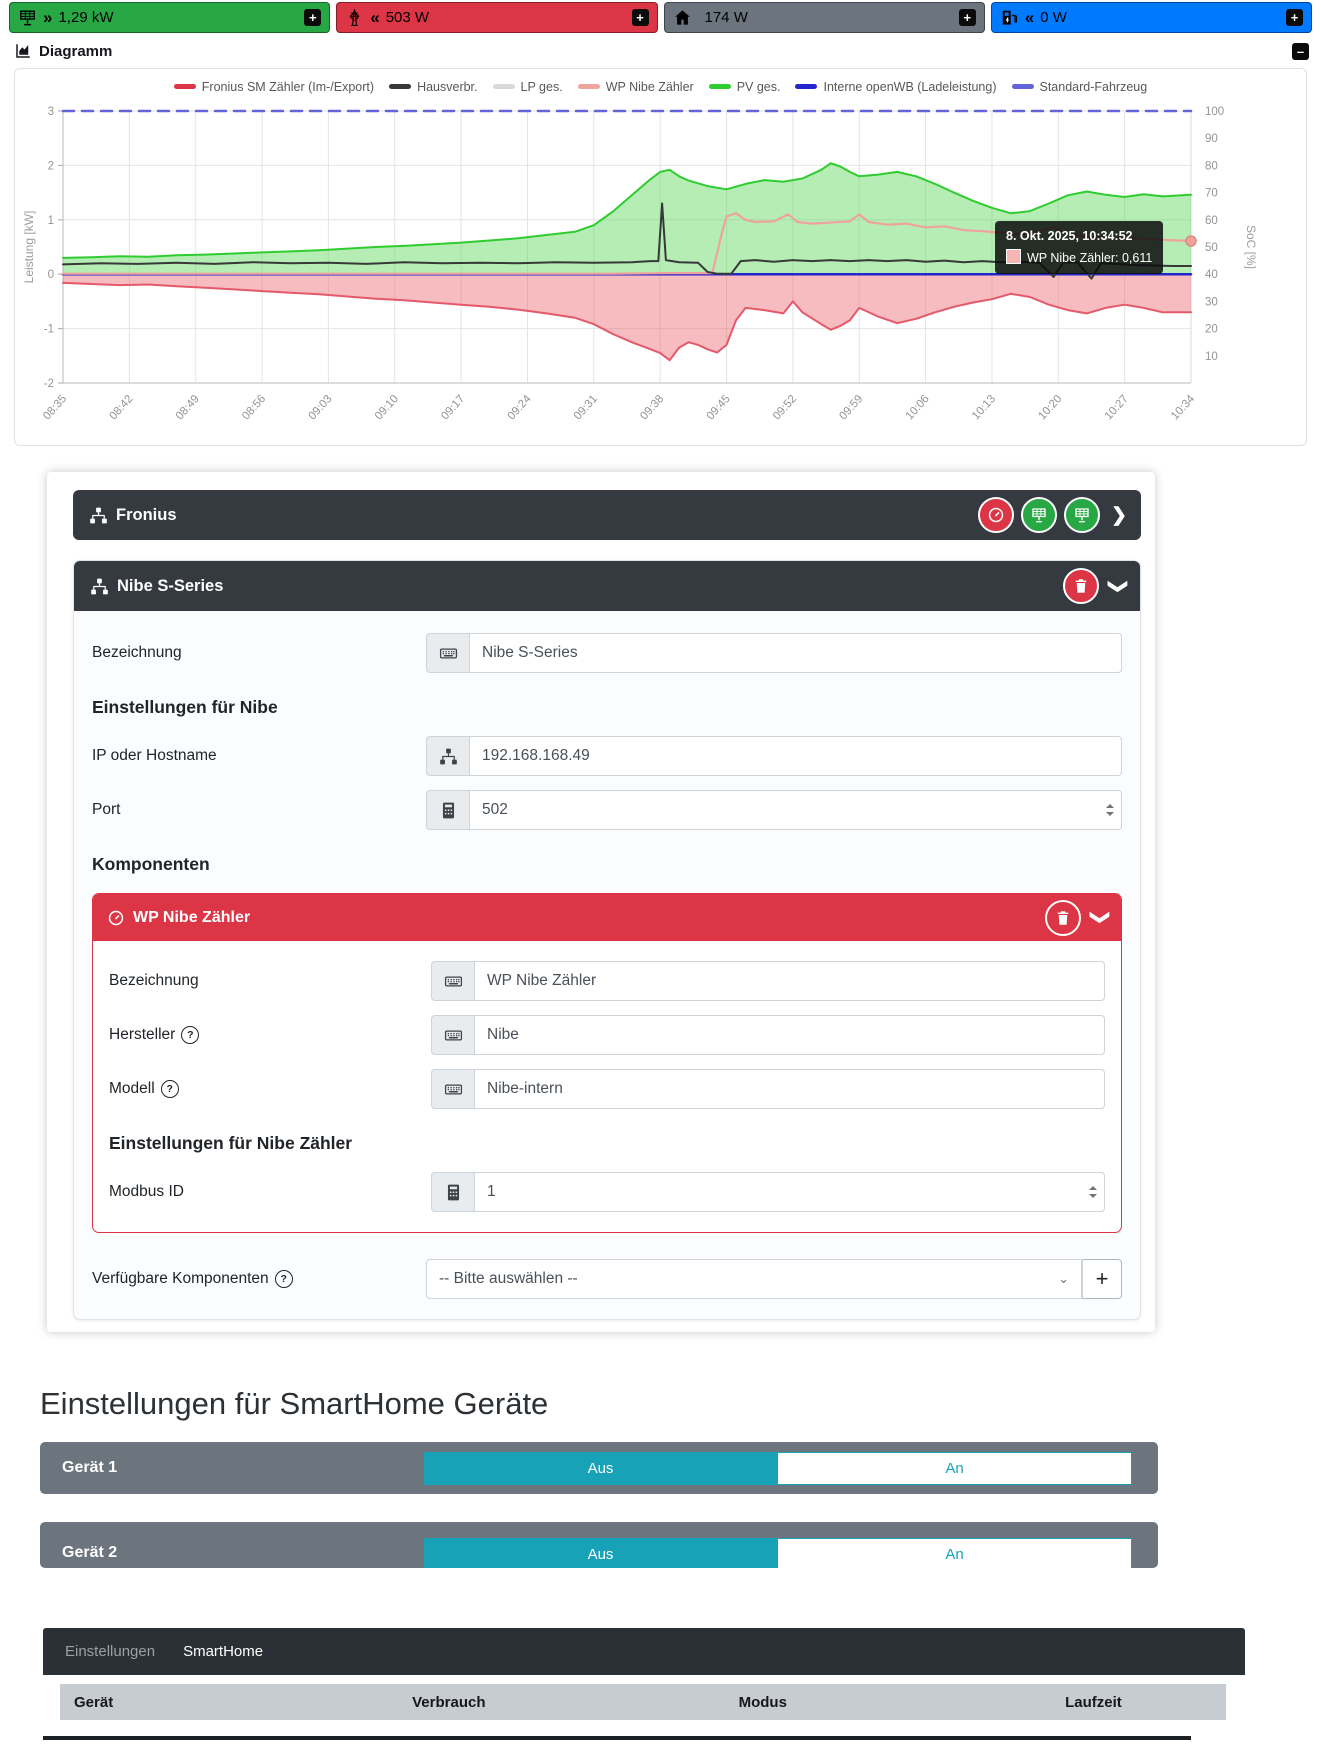 The height and width of the screenshot is (1761, 1321). What do you see at coordinates (607, 515) in the screenshot?
I see `fronius-device-header: Fronius ❯` at bounding box center [607, 515].